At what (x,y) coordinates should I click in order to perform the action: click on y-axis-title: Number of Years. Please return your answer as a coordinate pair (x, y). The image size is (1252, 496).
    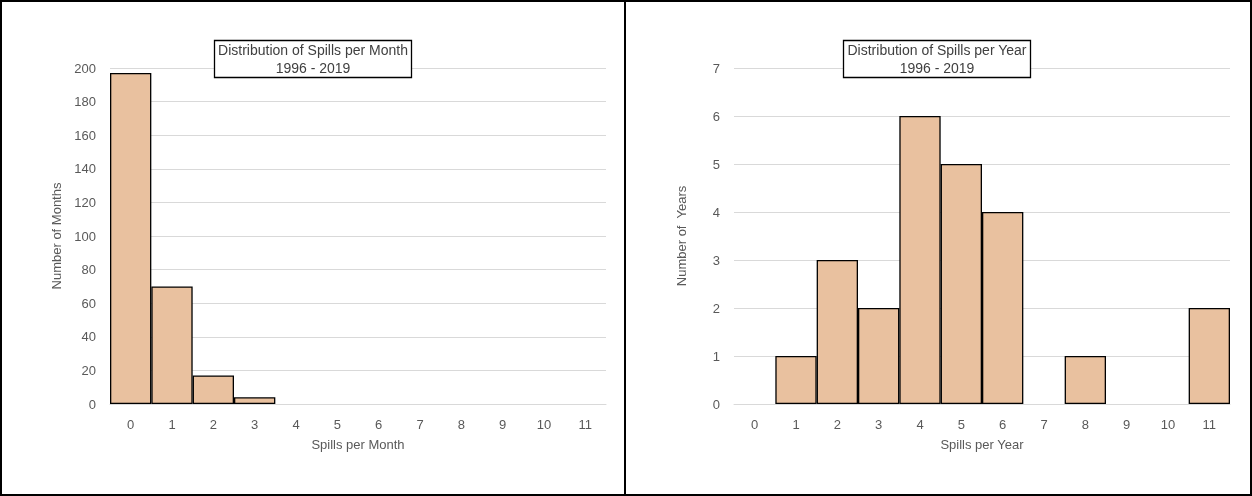
    Looking at the image, I should click on (681, 236).